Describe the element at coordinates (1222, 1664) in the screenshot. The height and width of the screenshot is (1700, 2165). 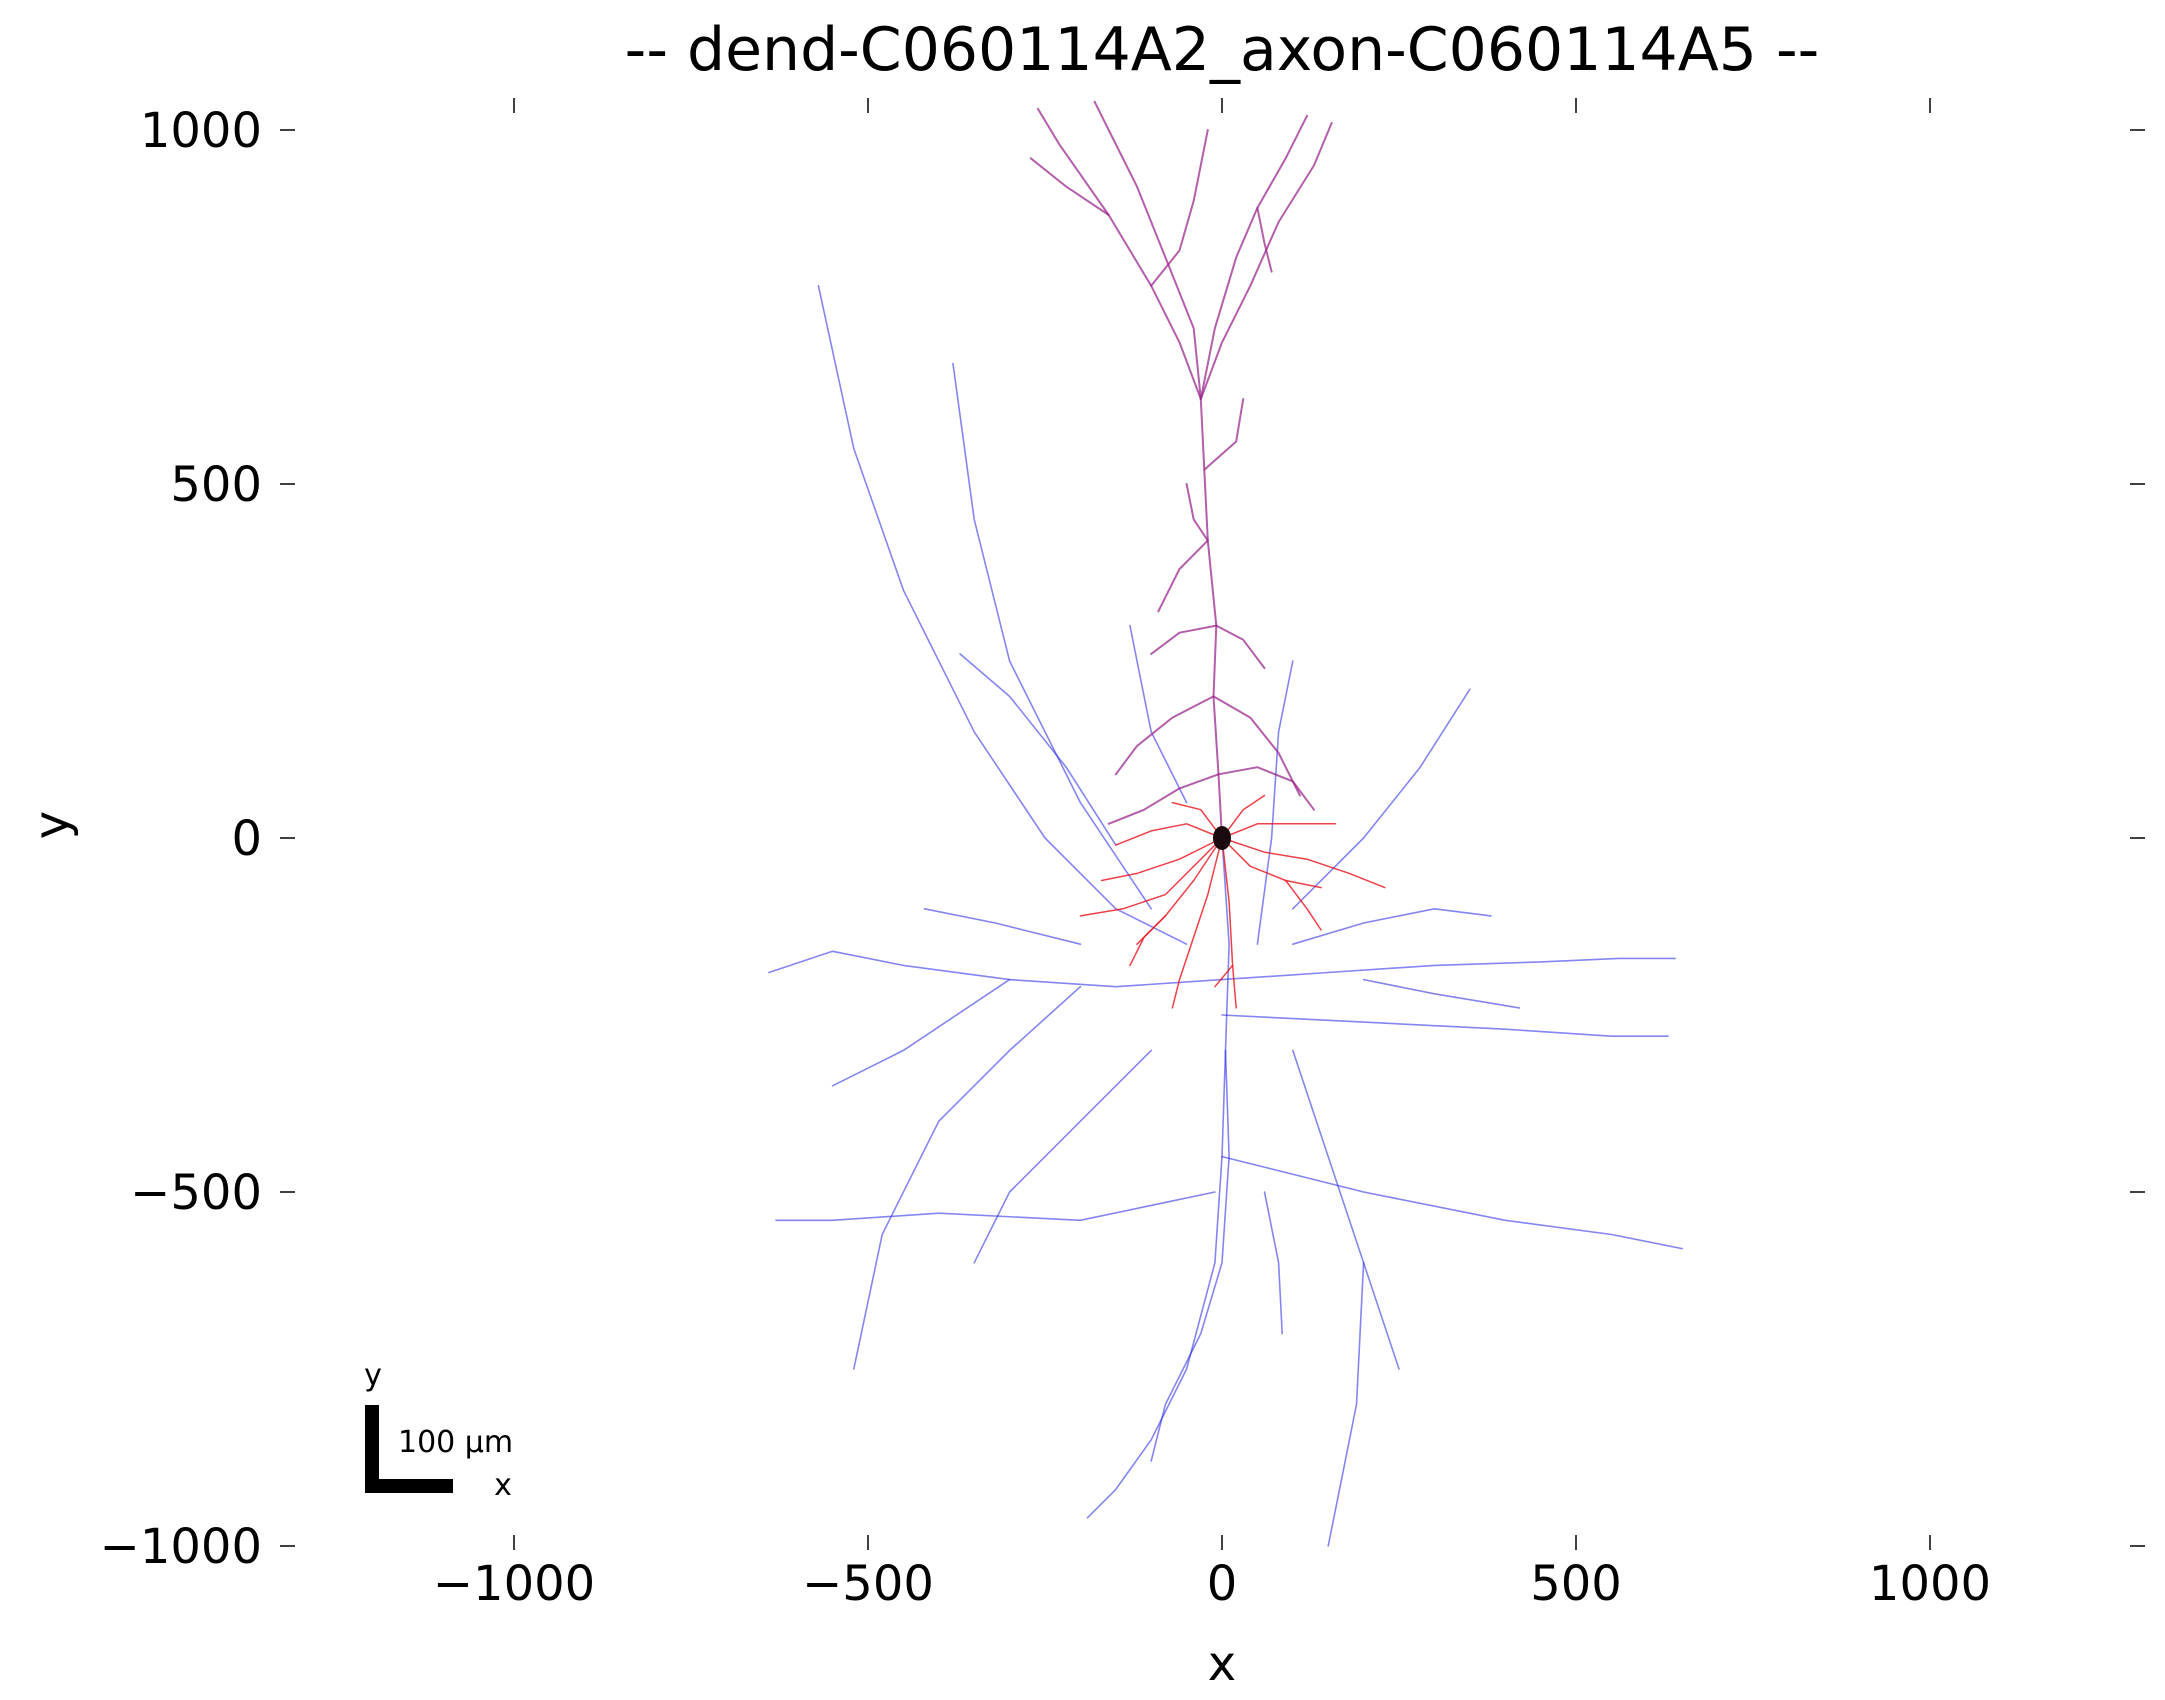
I see `x-axis-label: x` at that location.